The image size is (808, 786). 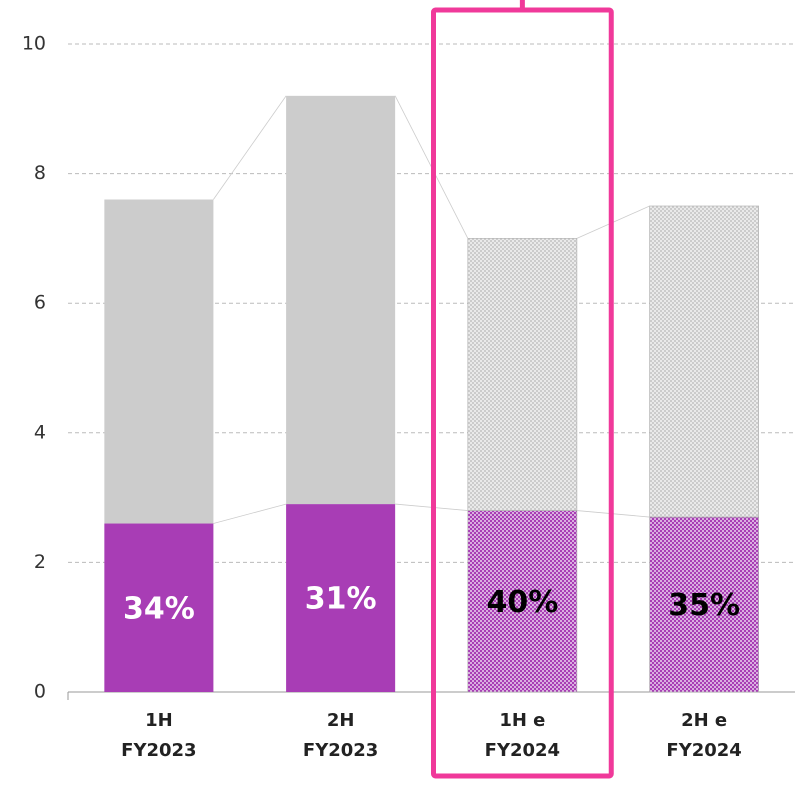 I want to click on share-label: 35%, so click(x=704, y=605).